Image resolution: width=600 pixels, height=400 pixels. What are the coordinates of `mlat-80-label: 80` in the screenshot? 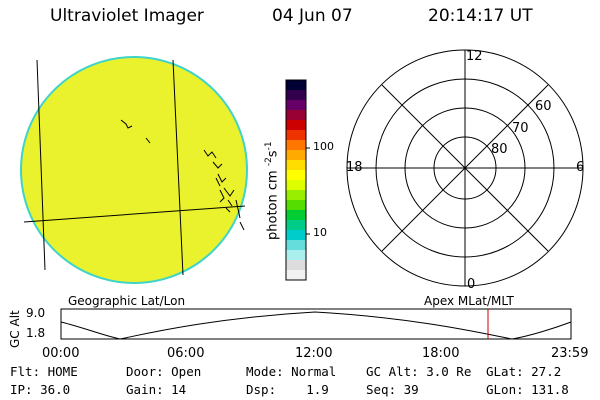 It's located at (499, 149).